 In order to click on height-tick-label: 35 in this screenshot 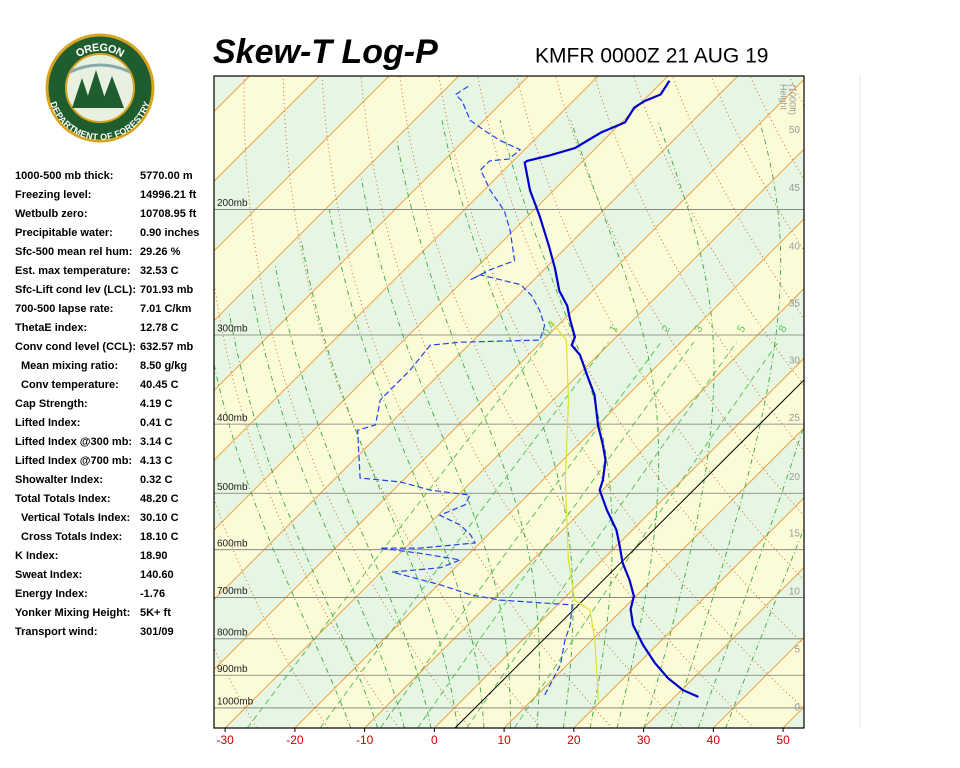, I will do `click(795, 303)`.